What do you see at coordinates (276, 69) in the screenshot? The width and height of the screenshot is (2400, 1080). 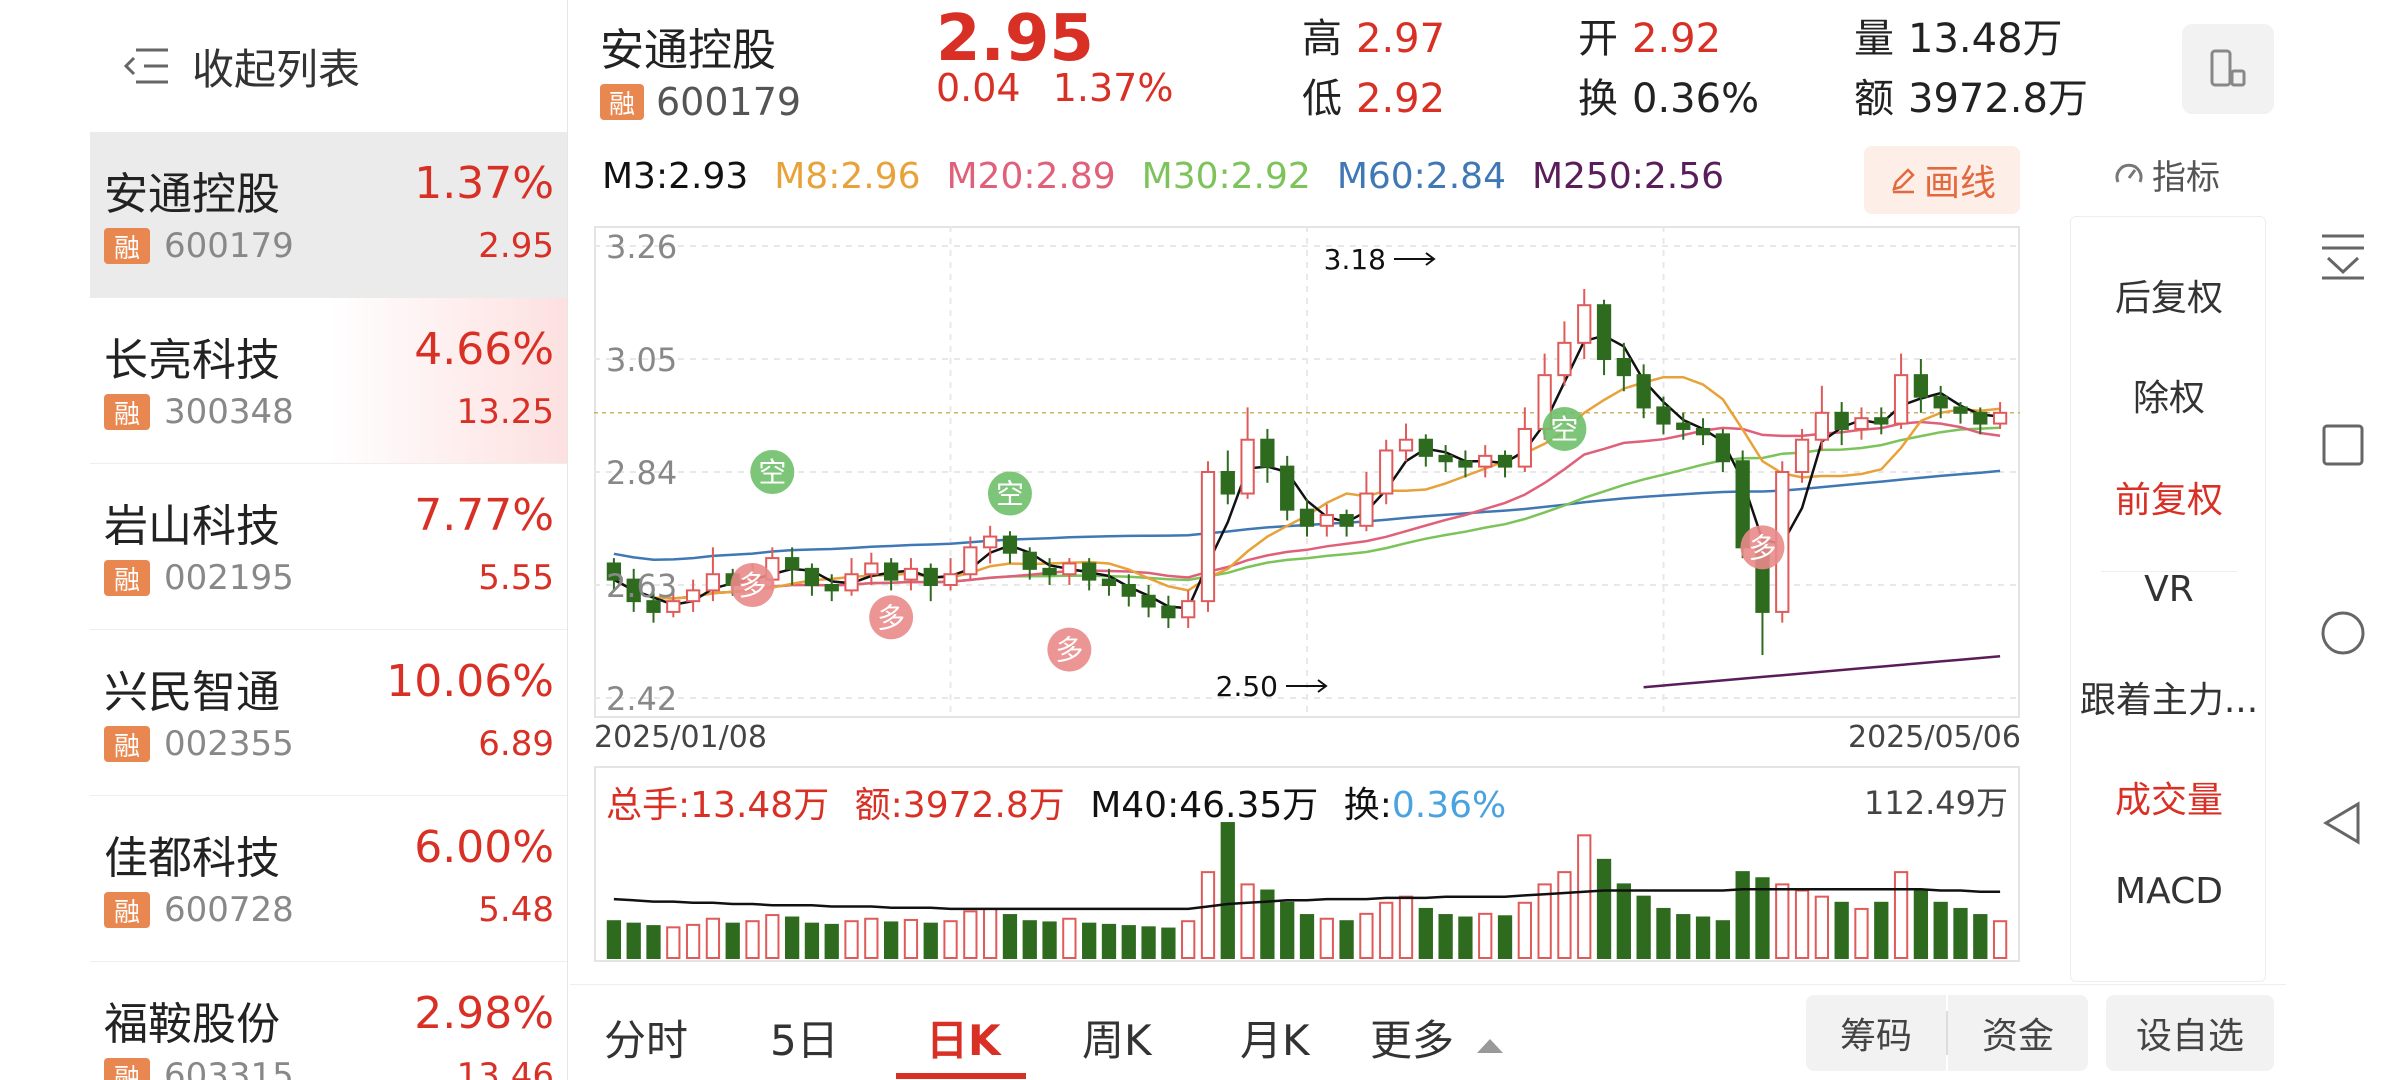 I see `collapse-list-label: 收起列表` at bounding box center [276, 69].